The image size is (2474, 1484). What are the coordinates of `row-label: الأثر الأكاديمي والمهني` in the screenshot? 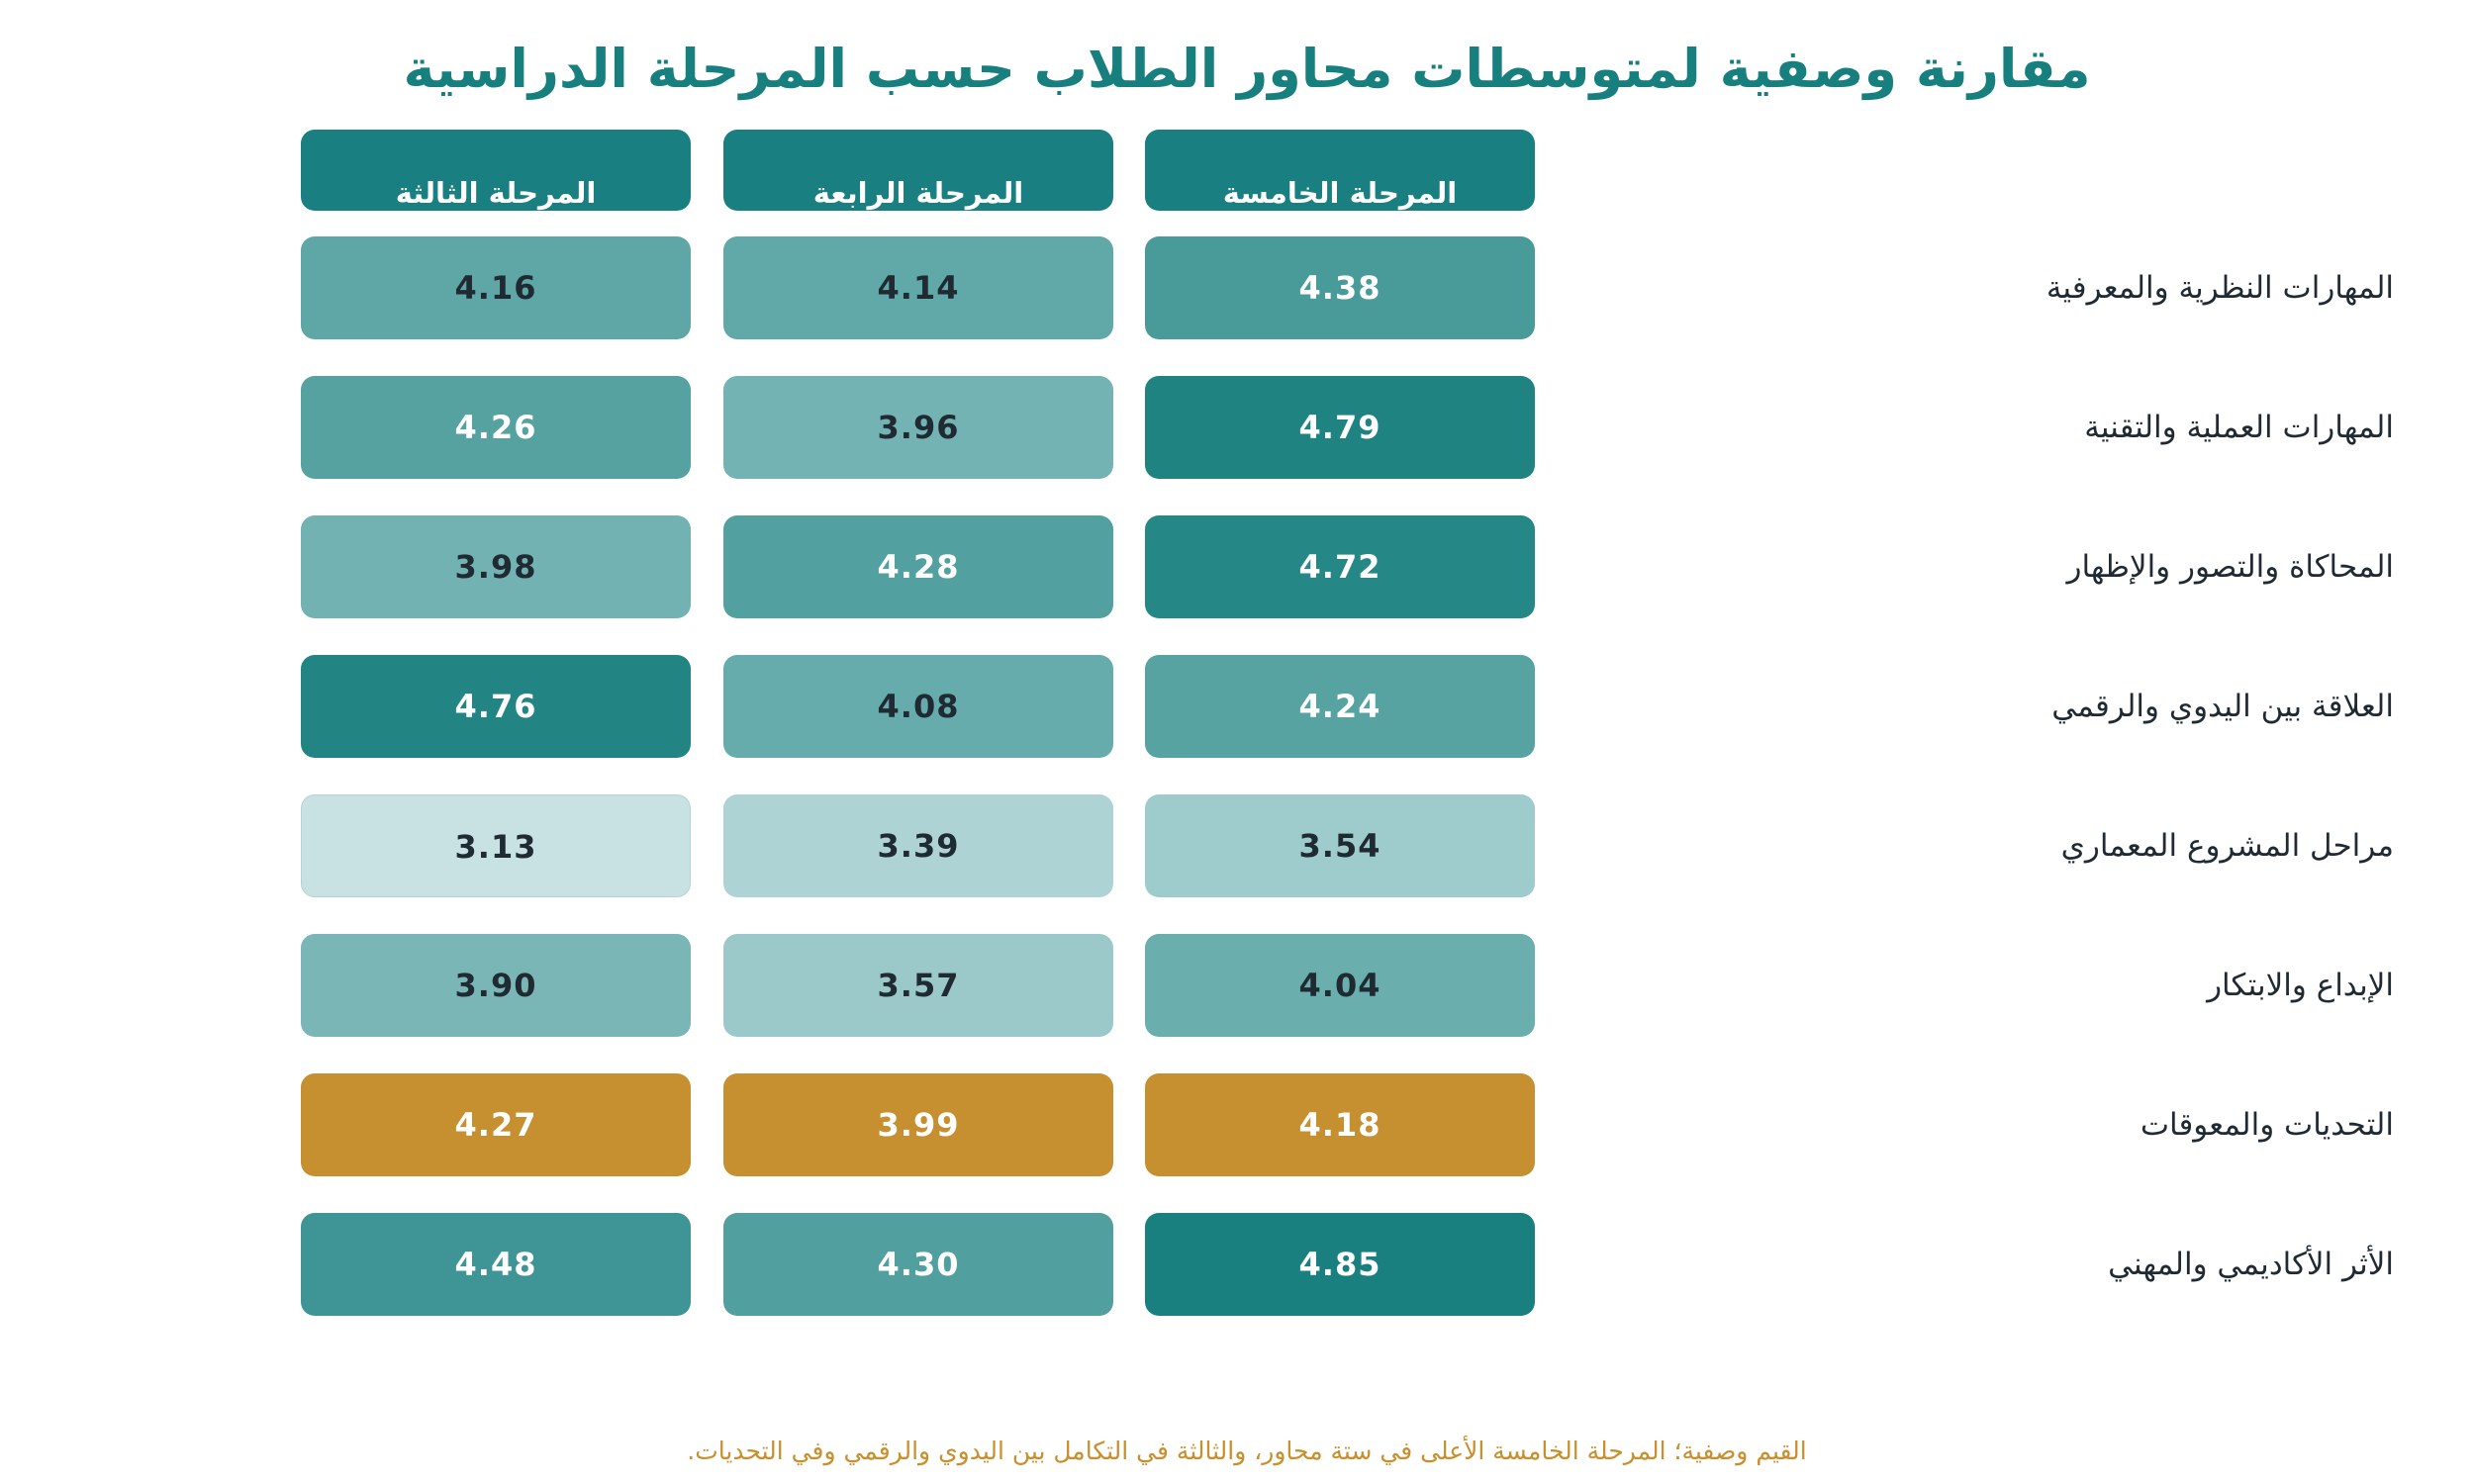 It's located at (2251, 1264).